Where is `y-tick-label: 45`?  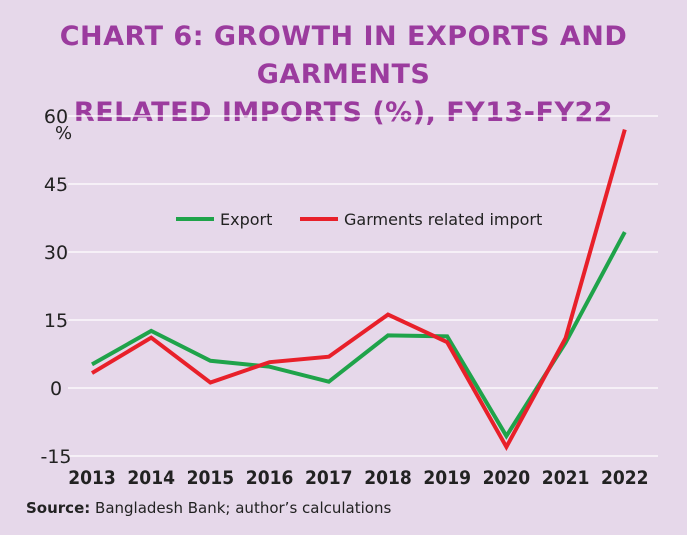
y-tick-label: 45 is located at coordinates (56, 185).